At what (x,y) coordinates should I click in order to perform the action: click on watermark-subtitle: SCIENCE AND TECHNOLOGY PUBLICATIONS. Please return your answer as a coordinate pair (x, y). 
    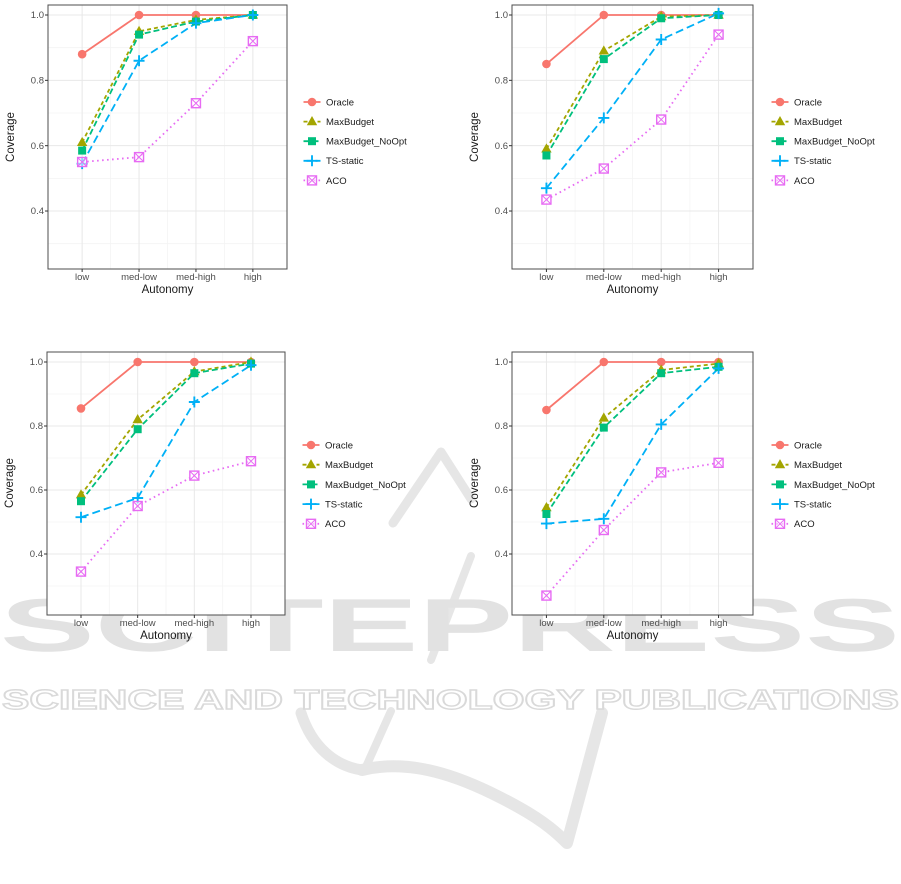
    Looking at the image, I should click on (450, 699).